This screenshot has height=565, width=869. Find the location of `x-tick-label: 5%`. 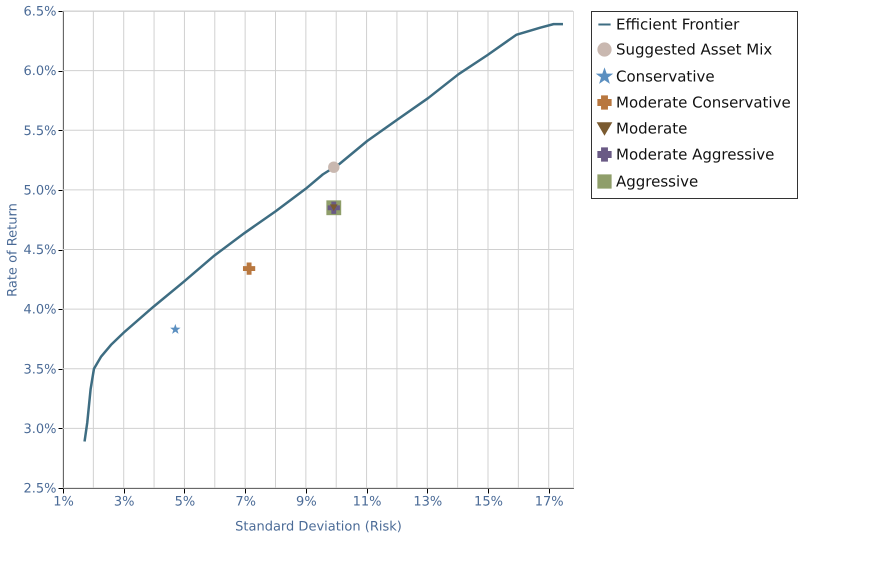

x-tick-label: 5% is located at coordinates (185, 502).